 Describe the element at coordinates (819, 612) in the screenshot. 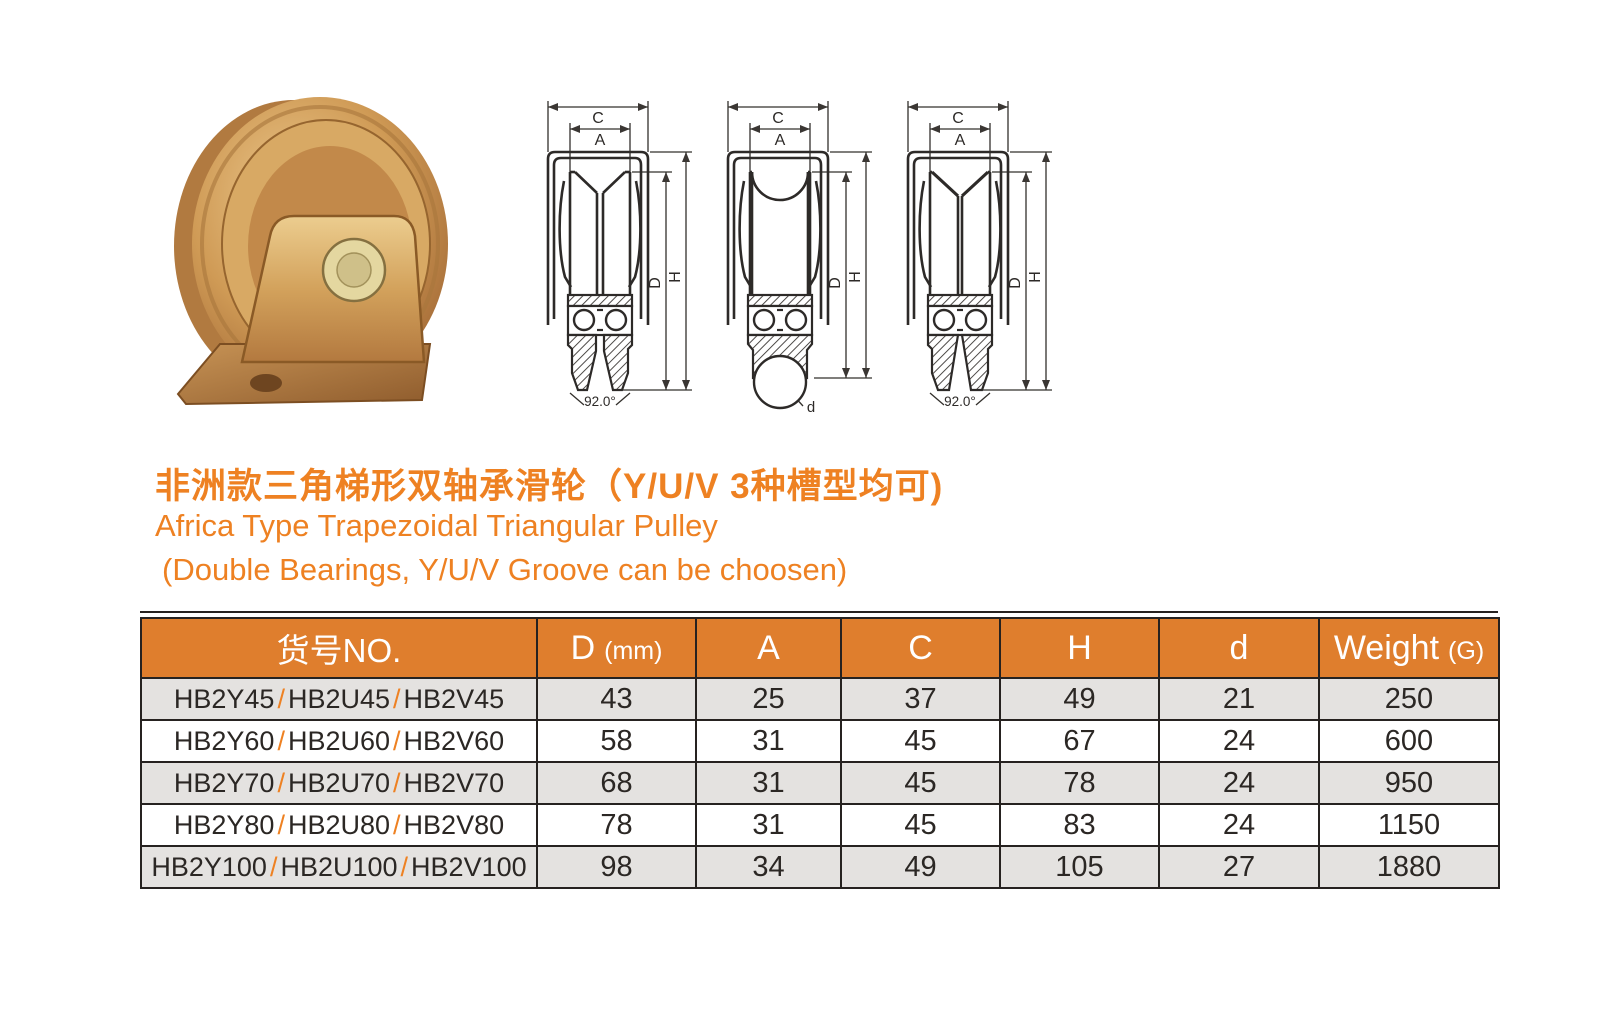

I see `table-top-rule` at that location.